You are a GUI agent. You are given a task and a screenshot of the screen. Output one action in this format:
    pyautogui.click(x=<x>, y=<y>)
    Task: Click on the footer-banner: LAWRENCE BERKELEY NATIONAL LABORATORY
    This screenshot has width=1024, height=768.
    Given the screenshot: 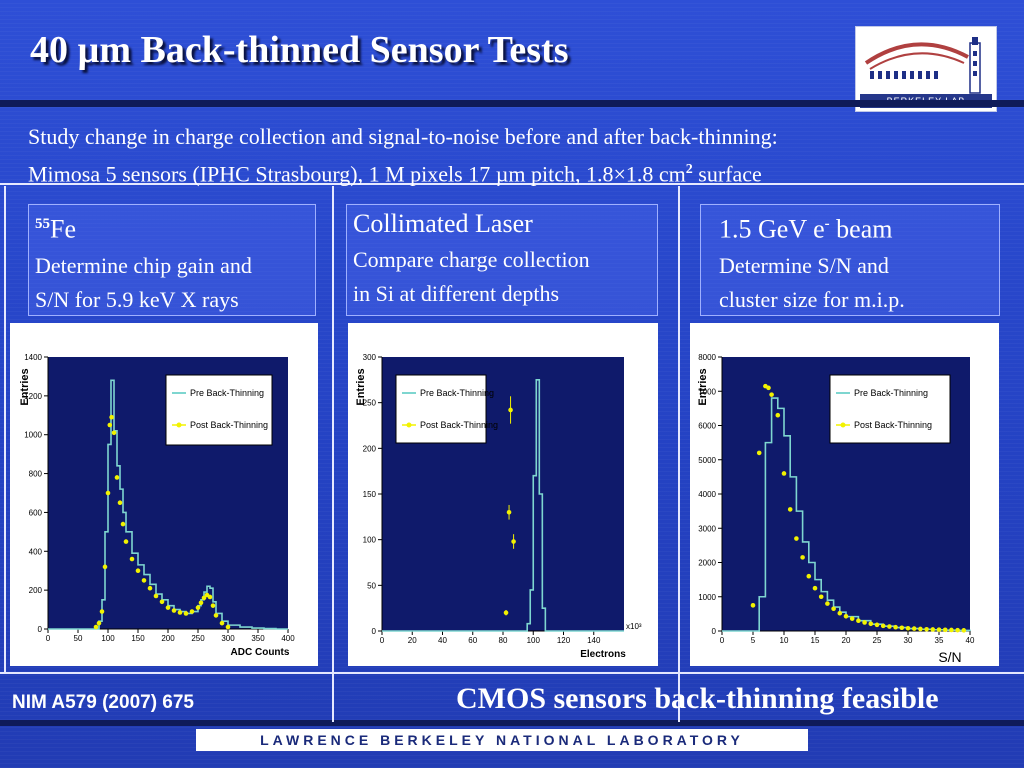 What is the action you would take?
    pyautogui.click(x=502, y=740)
    